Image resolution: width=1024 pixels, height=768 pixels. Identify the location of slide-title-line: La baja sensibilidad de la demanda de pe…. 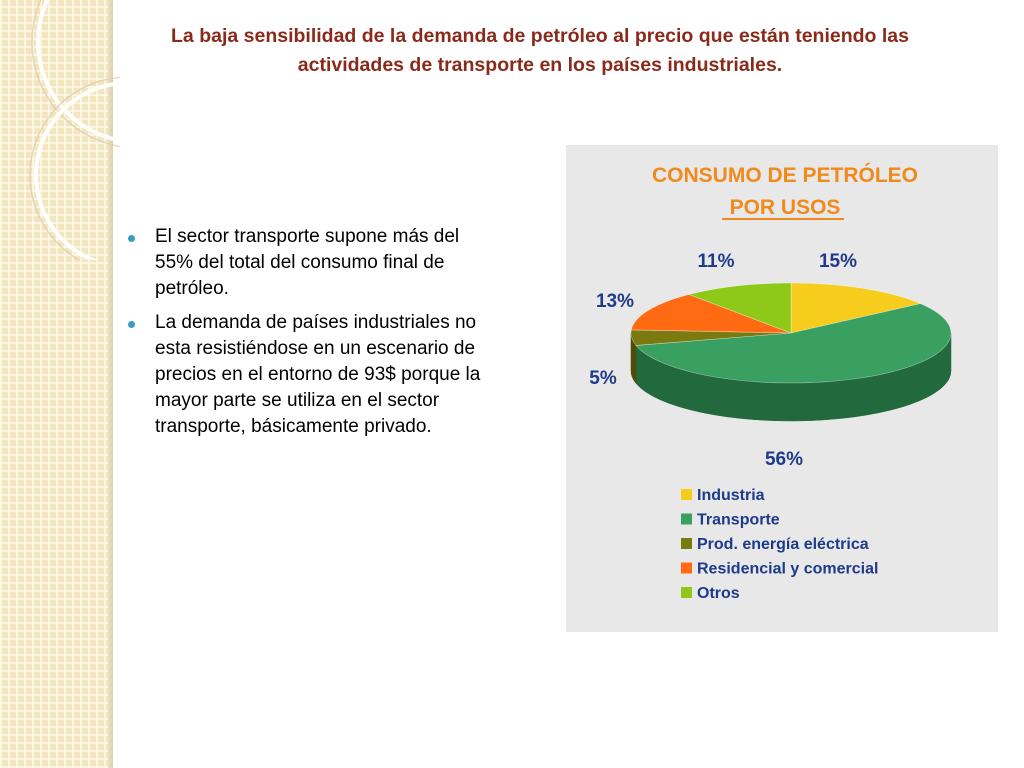
(540, 36).